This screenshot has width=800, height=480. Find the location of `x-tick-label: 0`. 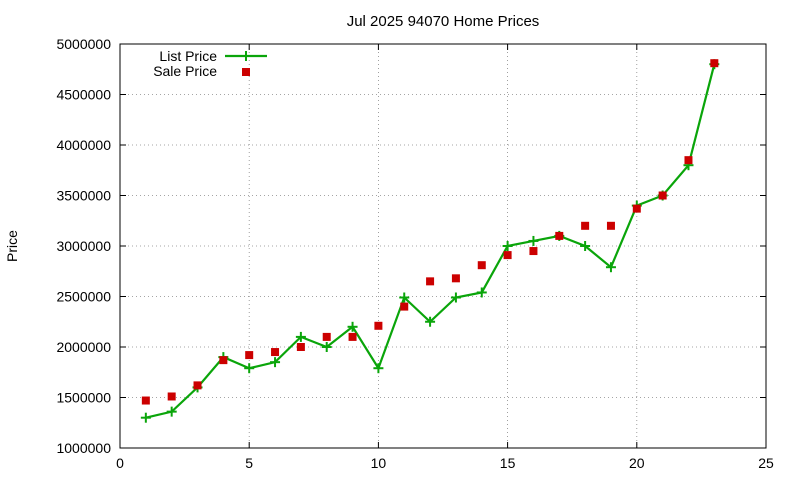

x-tick-label: 0 is located at coordinates (120, 463).